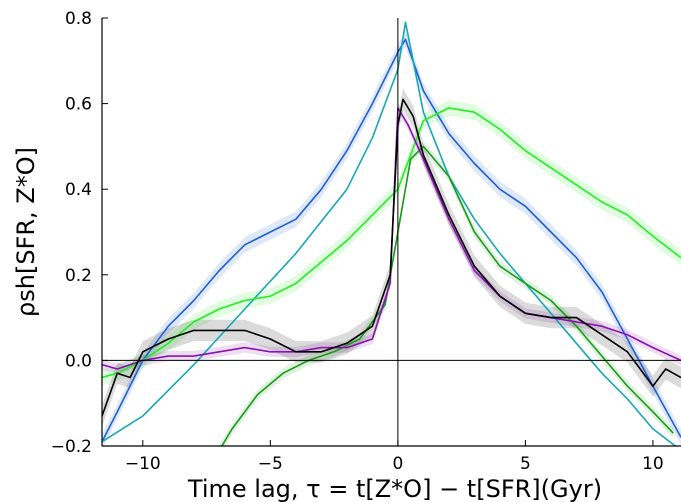 This screenshot has width=681, height=502. Describe the element at coordinates (653, 464) in the screenshot. I see `x-tick-label: 10` at that location.